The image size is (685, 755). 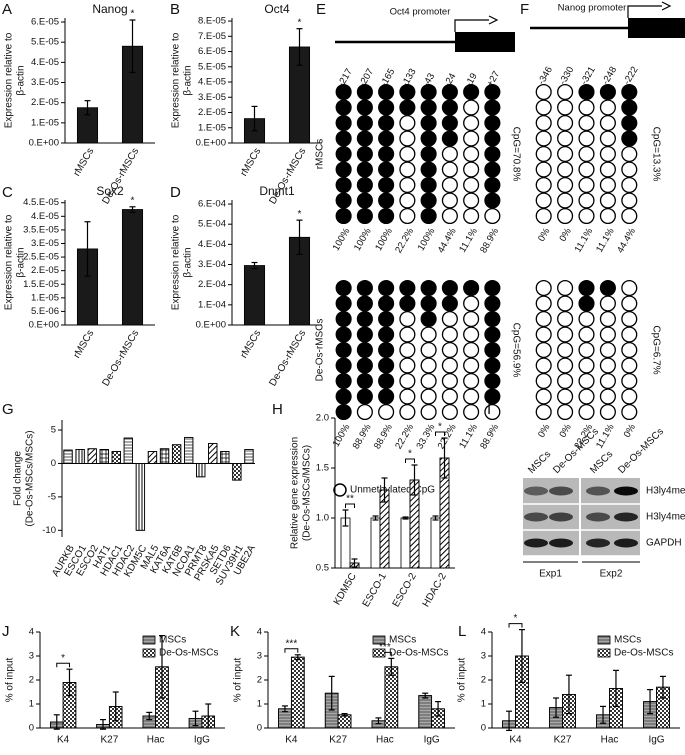 I want to click on panel-label: E, so click(x=321, y=9).